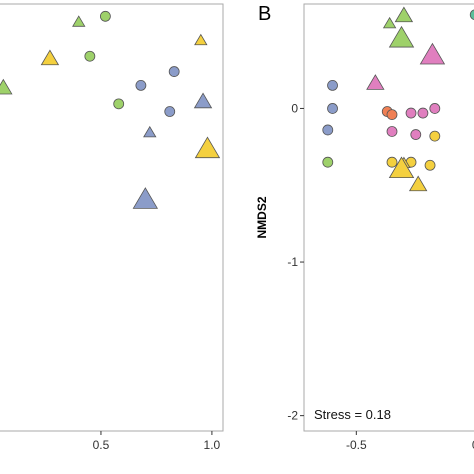 The image size is (474, 474). What do you see at coordinates (352, 414) in the screenshot?
I see `stress-annotation: Stress = 0.18` at bounding box center [352, 414].